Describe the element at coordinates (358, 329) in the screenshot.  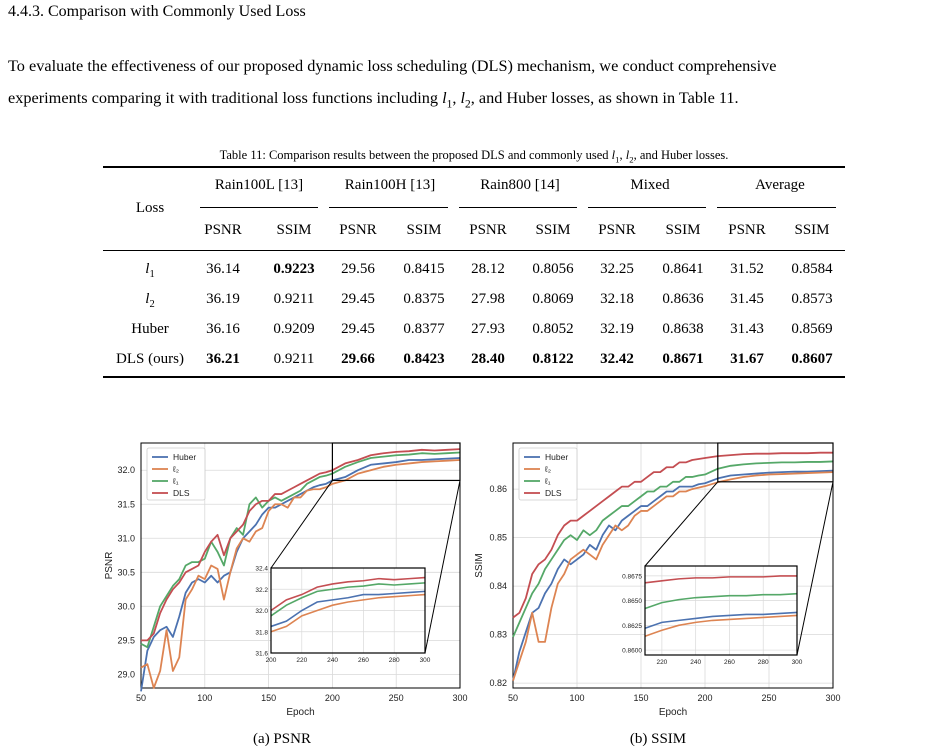
I see `table-cell: 29.45` at that location.